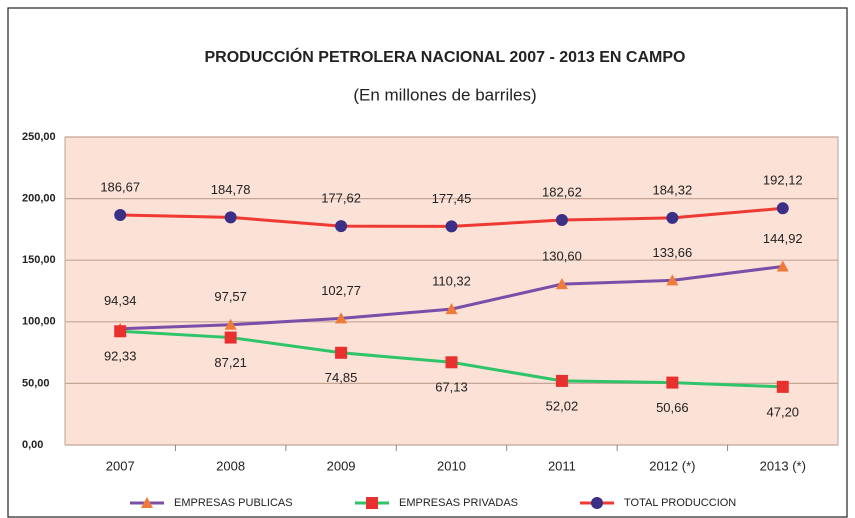  What do you see at coordinates (783, 238) in the screenshot?
I see `data-label: 144,92` at bounding box center [783, 238].